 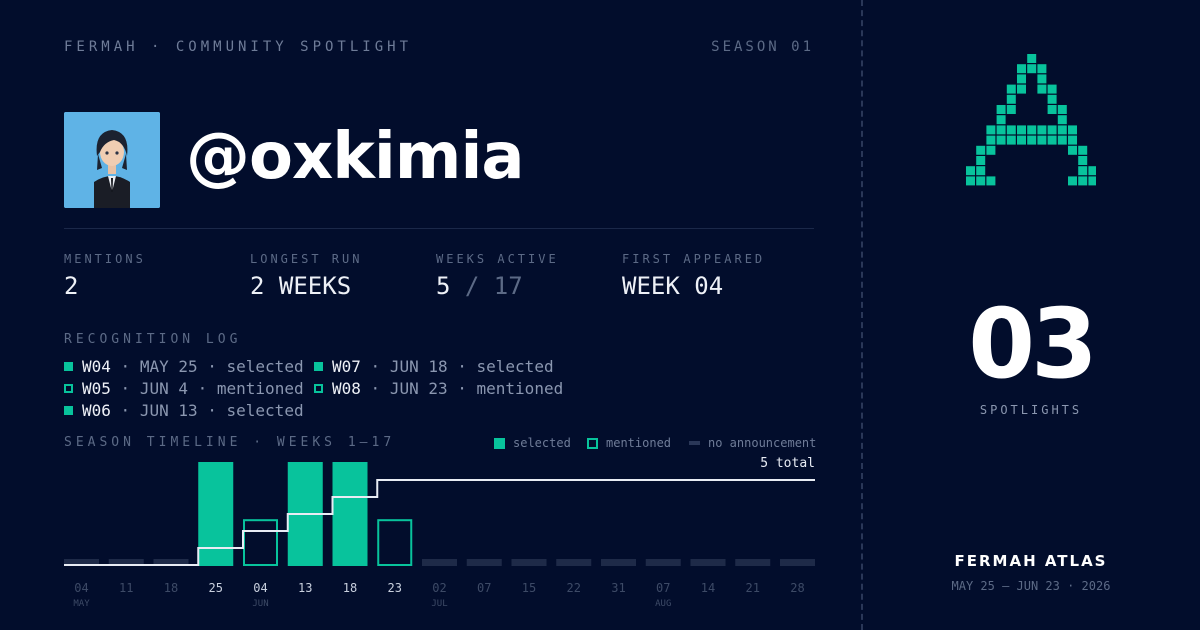 What do you see at coordinates (753, 588) in the screenshot?
I see `tick-label: 21` at bounding box center [753, 588].